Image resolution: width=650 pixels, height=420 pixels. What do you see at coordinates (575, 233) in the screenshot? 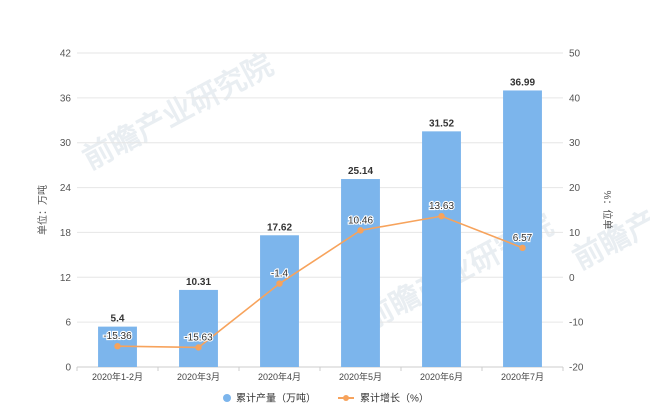
I see `y-right-tick-label: 10` at bounding box center [575, 233].